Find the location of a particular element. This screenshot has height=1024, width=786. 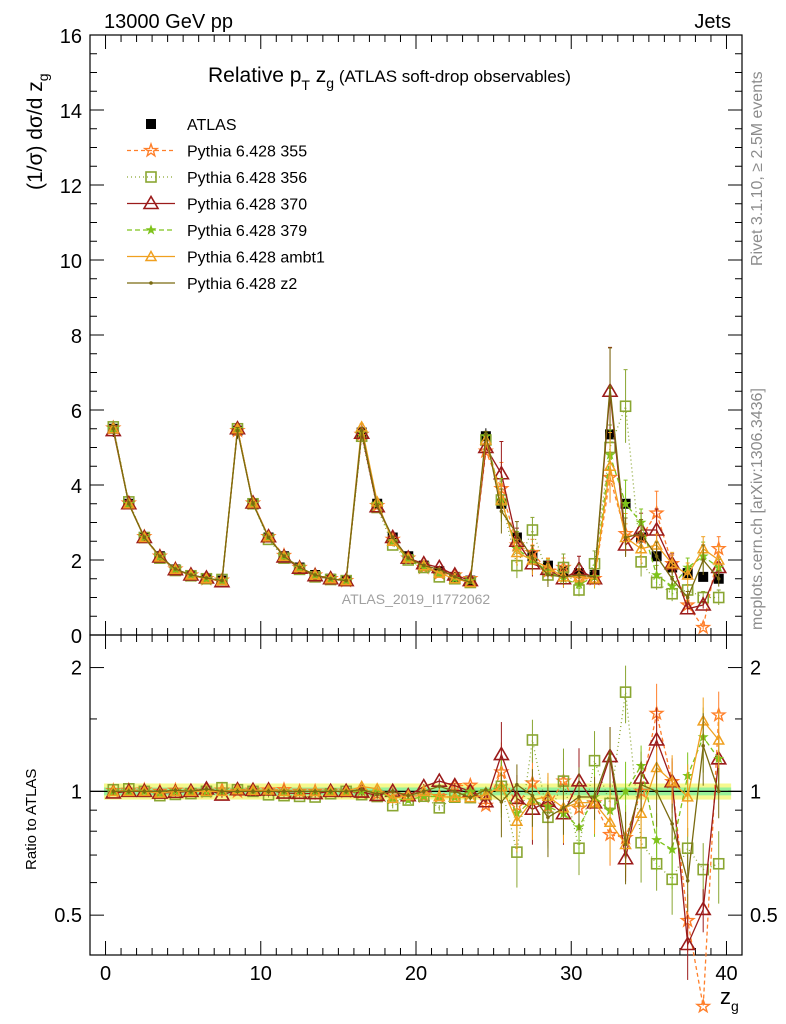

legend-item: Pythia 6.428 370 is located at coordinates (217, 204).